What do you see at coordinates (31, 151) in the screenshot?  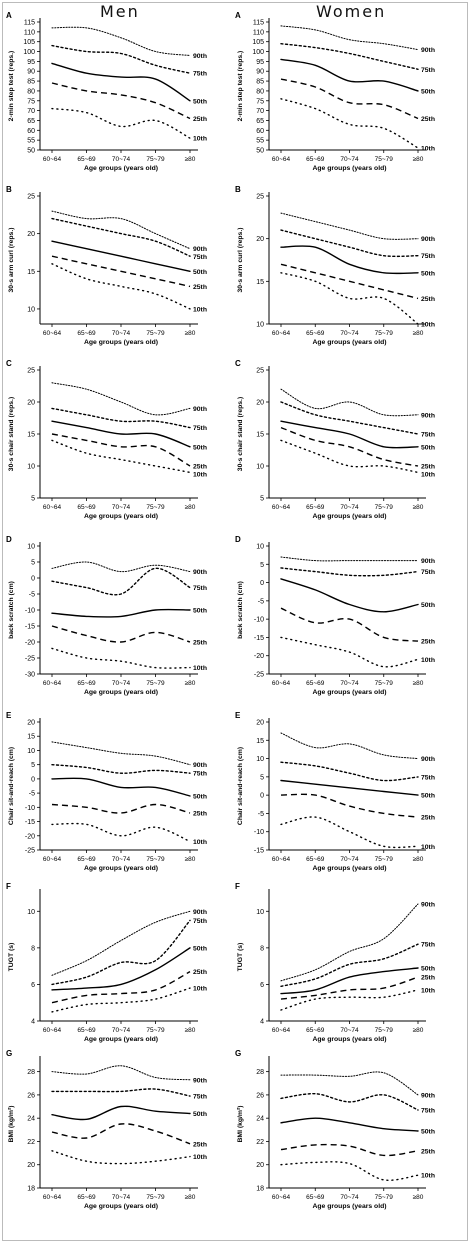 I see `y-tick-label: 50` at bounding box center [31, 151].